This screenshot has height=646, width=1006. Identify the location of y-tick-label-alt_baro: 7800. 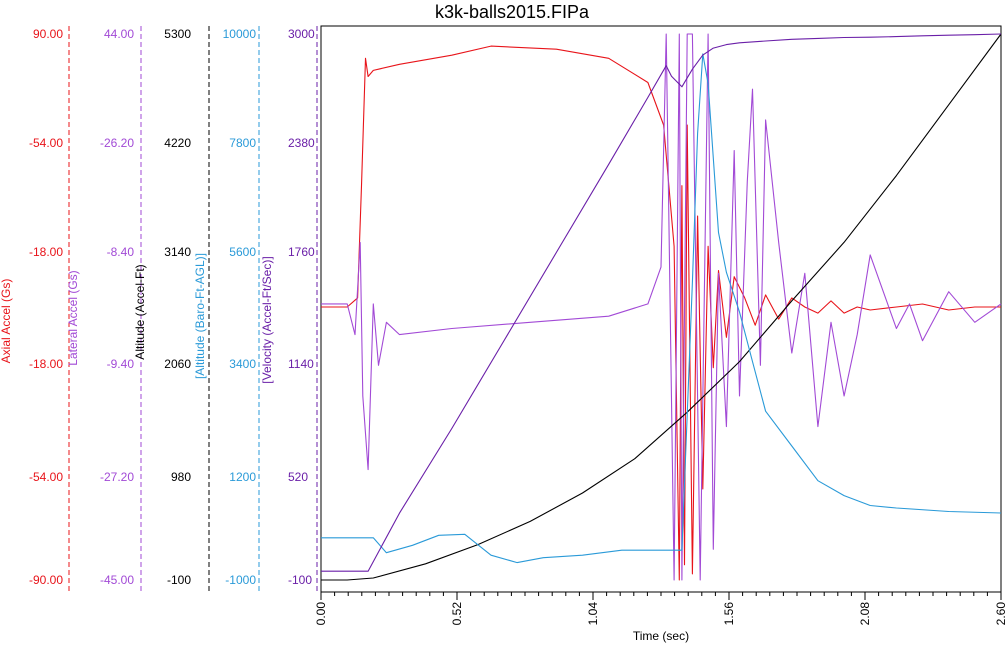
(242, 143).